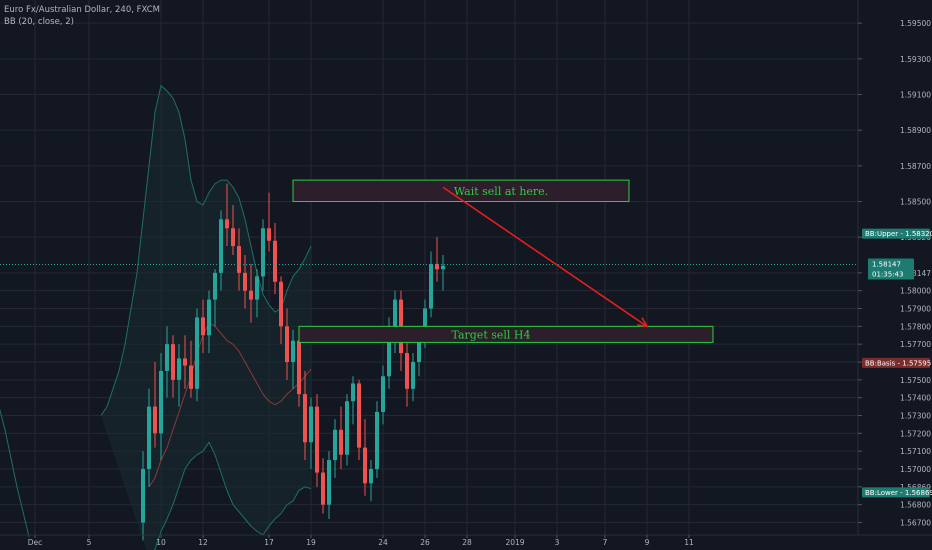 The image size is (932, 550). What do you see at coordinates (501, 191) in the screenshot?
I see `wait-sell-label: Wait sell at here.` at bounding box center [501, 191].